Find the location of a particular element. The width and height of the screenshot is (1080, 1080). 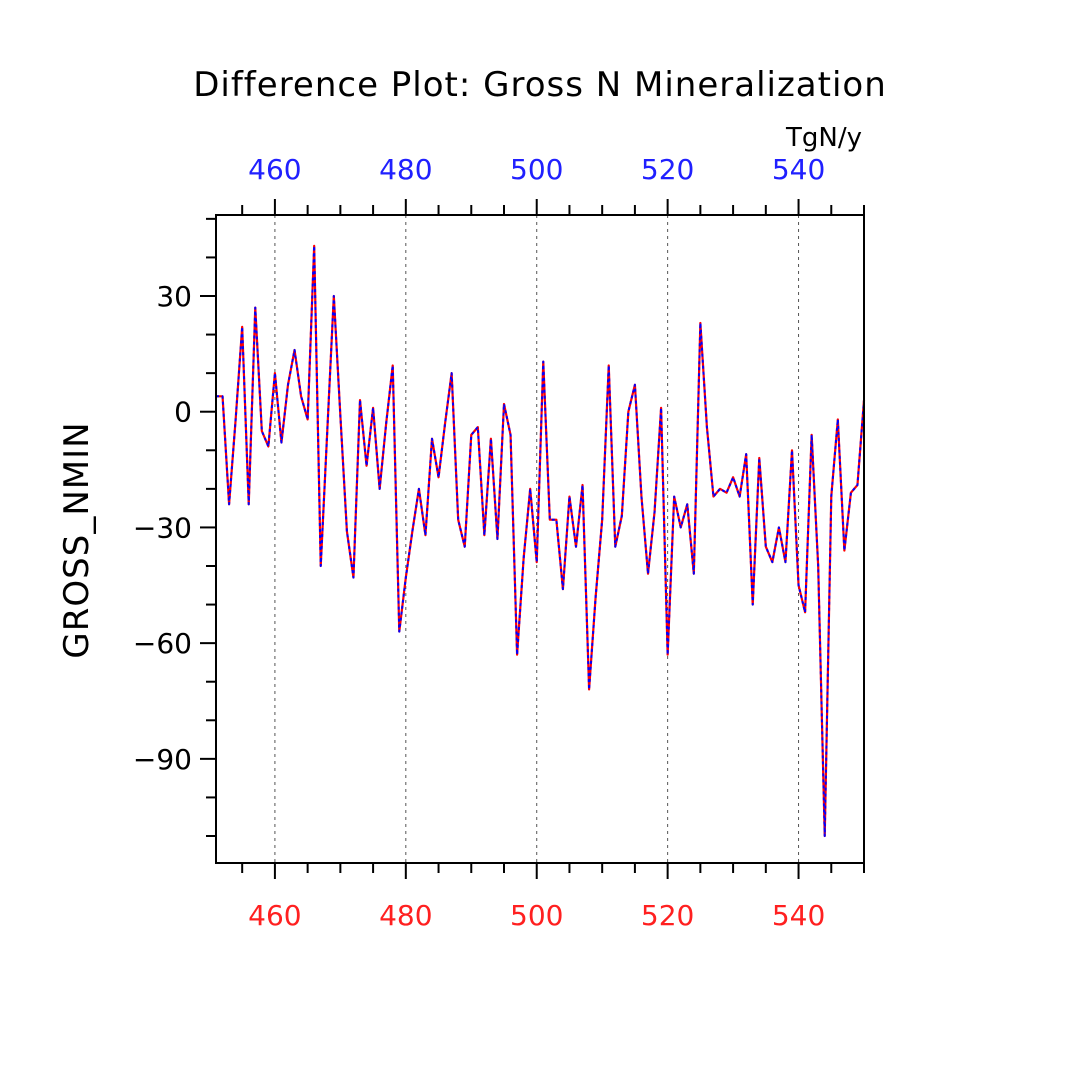

y-axis-label: GROSS_NMIN is located at coordinates (77, 539).